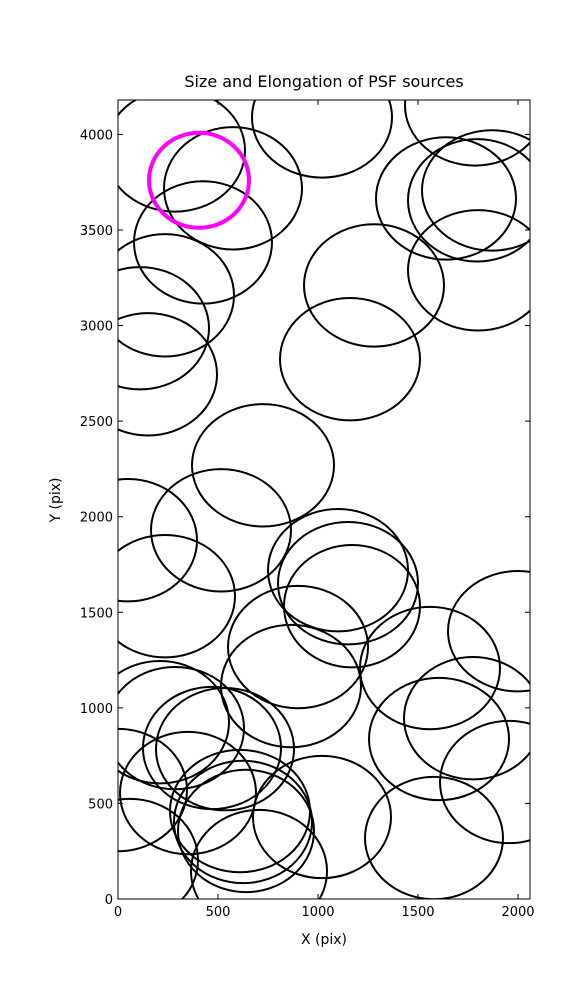 This screenshot has height=1004, width=588. Describe the element at coordinates (324, 940) in the screenshot. I see `x-axis-label: X (pix)` at that location.